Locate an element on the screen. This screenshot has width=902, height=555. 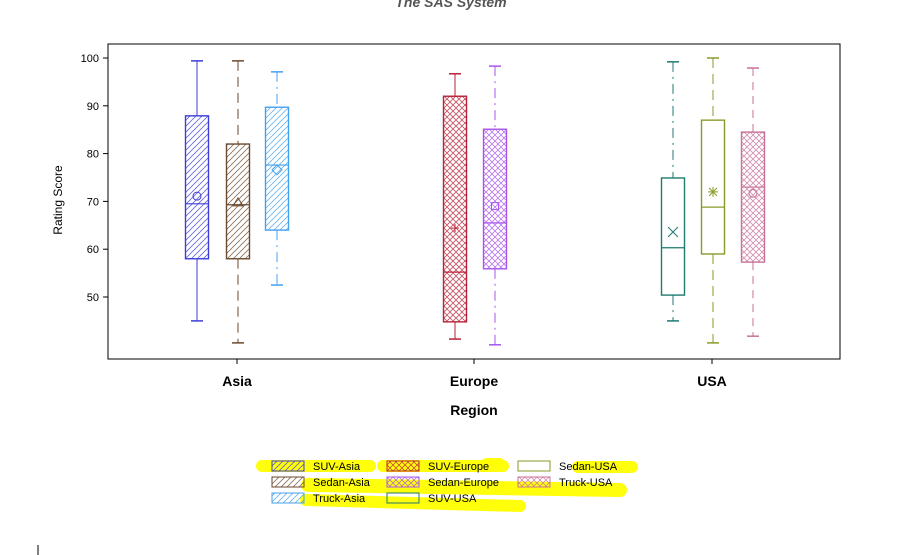
highlight-stroke is located at coordinates (464, 487).